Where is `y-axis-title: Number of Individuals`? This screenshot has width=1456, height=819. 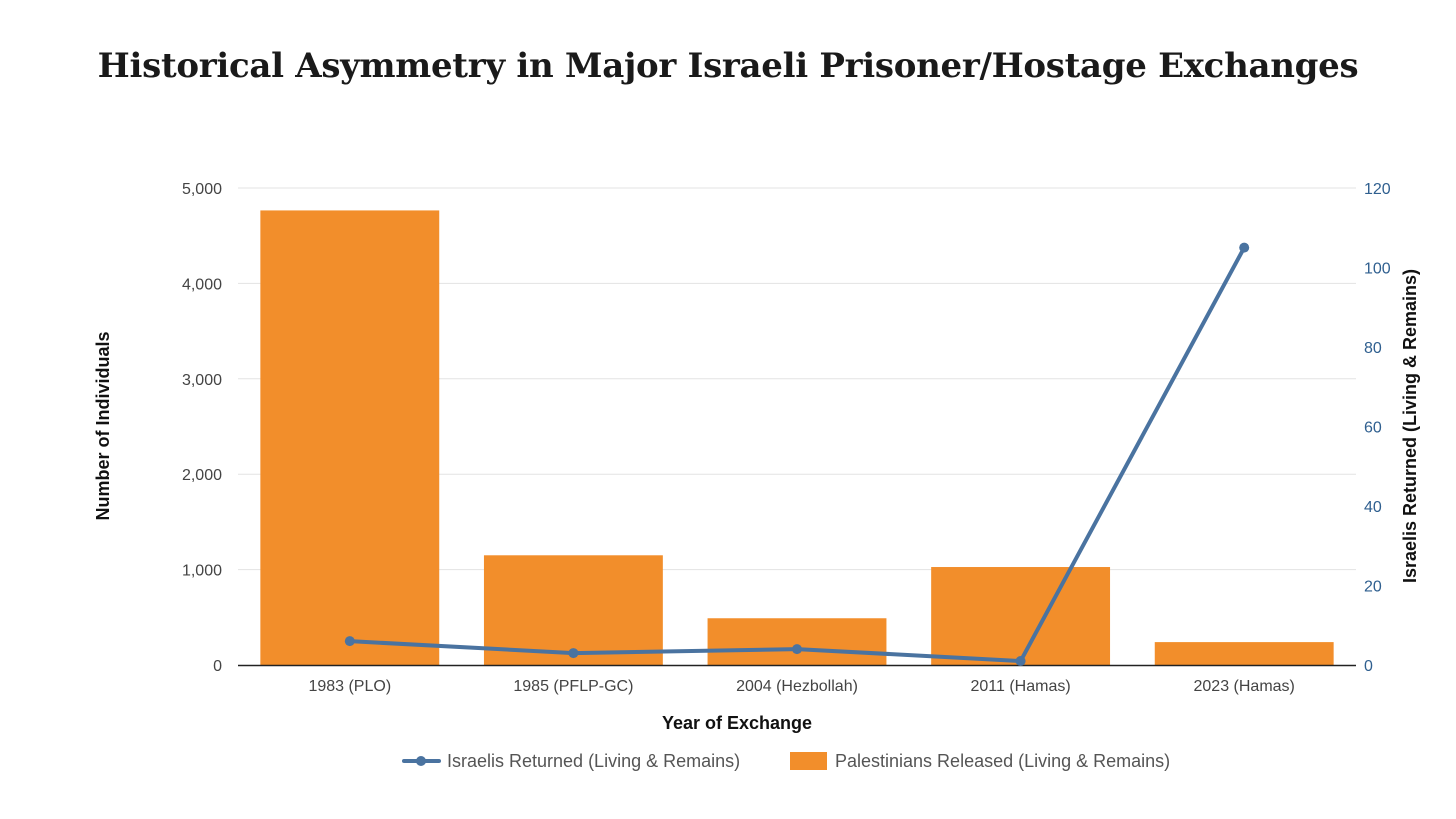 y-axis-title: Number of Individuals is located at coordinates (103, 425).